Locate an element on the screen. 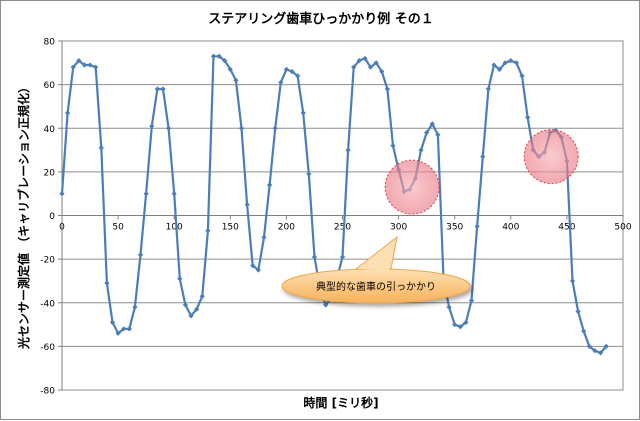  y-tick-label: 20 is located at coordinates (50, 173).